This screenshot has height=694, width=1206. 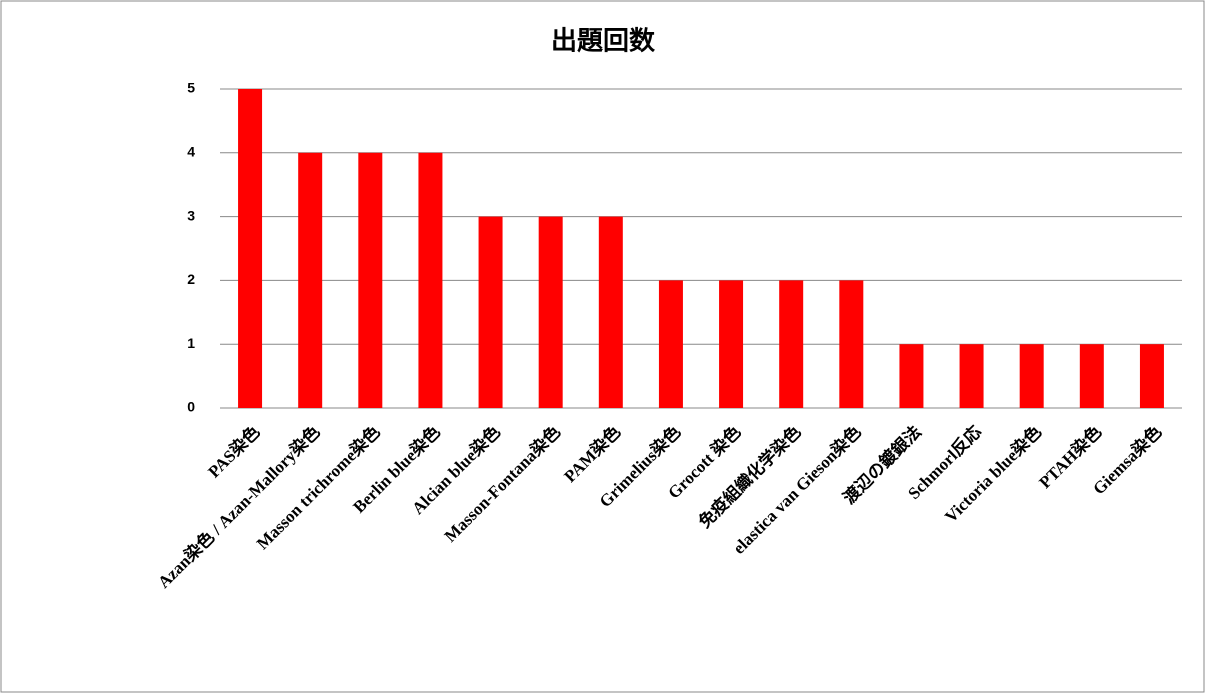 What do you see at coordinates (191, 343) in the screenshot?
I see `y-tick-label: 1` at bounding box center [191, 343].